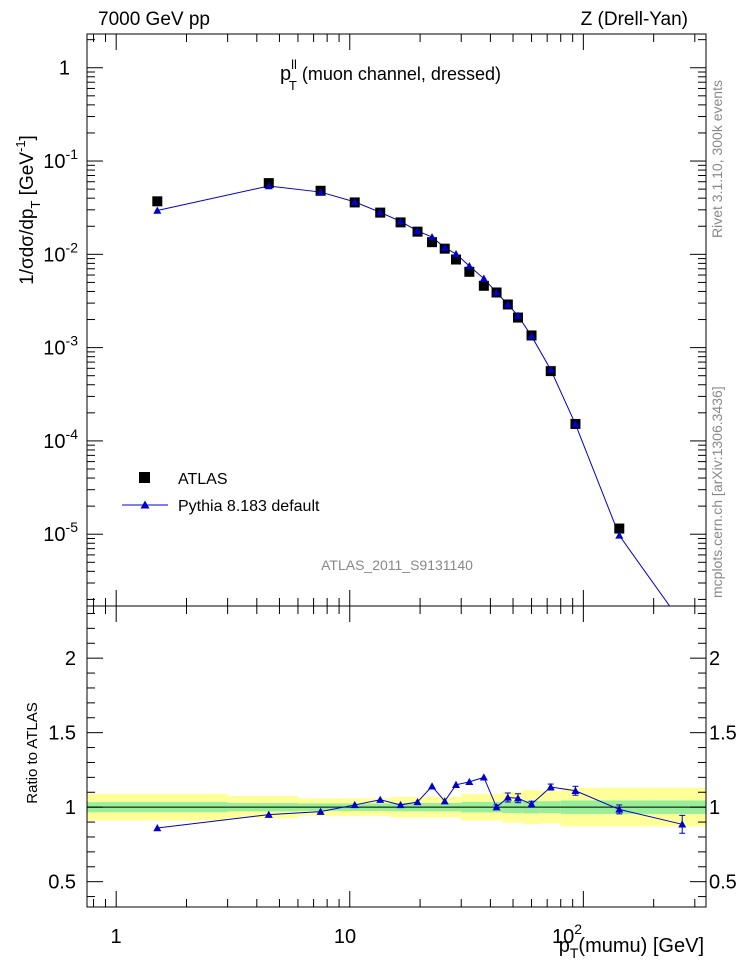 This screenshot has height=972, width=746. Describe the element at coordinates (203, 479) in the screenshot. I see `legend-data-label: ATLAS` at that location.